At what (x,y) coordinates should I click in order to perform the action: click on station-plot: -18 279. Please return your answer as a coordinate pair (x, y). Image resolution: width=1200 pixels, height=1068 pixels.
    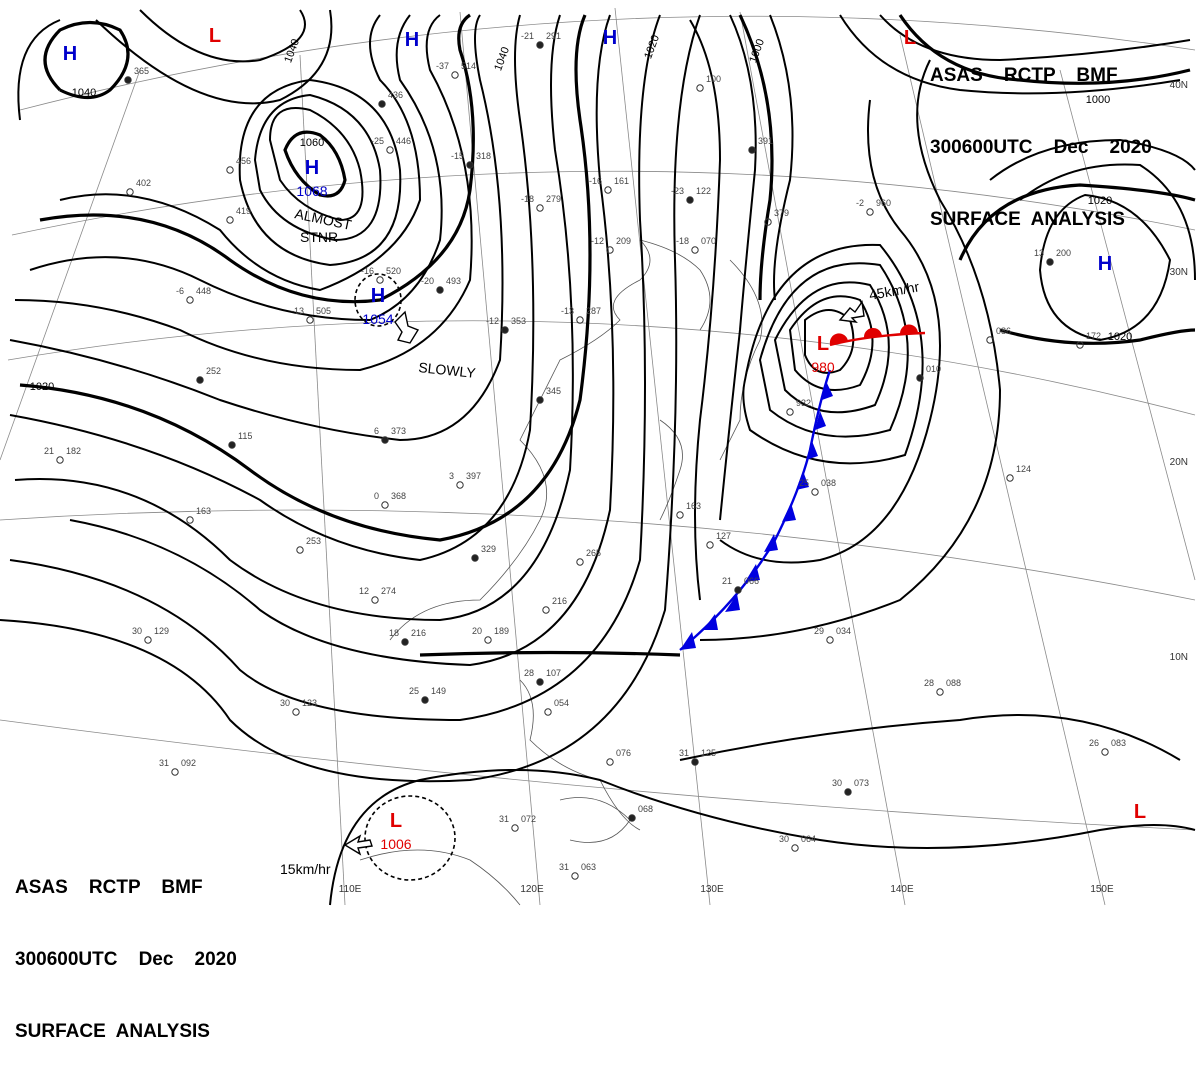
    Looking at the image, I should click on (541, 203).